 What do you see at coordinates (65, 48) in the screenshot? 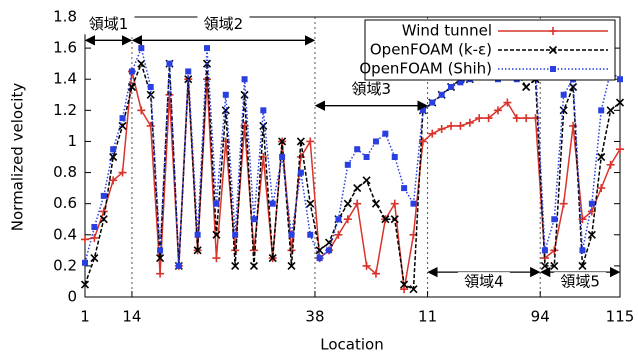
I see `y-tick-label: 1.6` at bounding box center [65, 48].